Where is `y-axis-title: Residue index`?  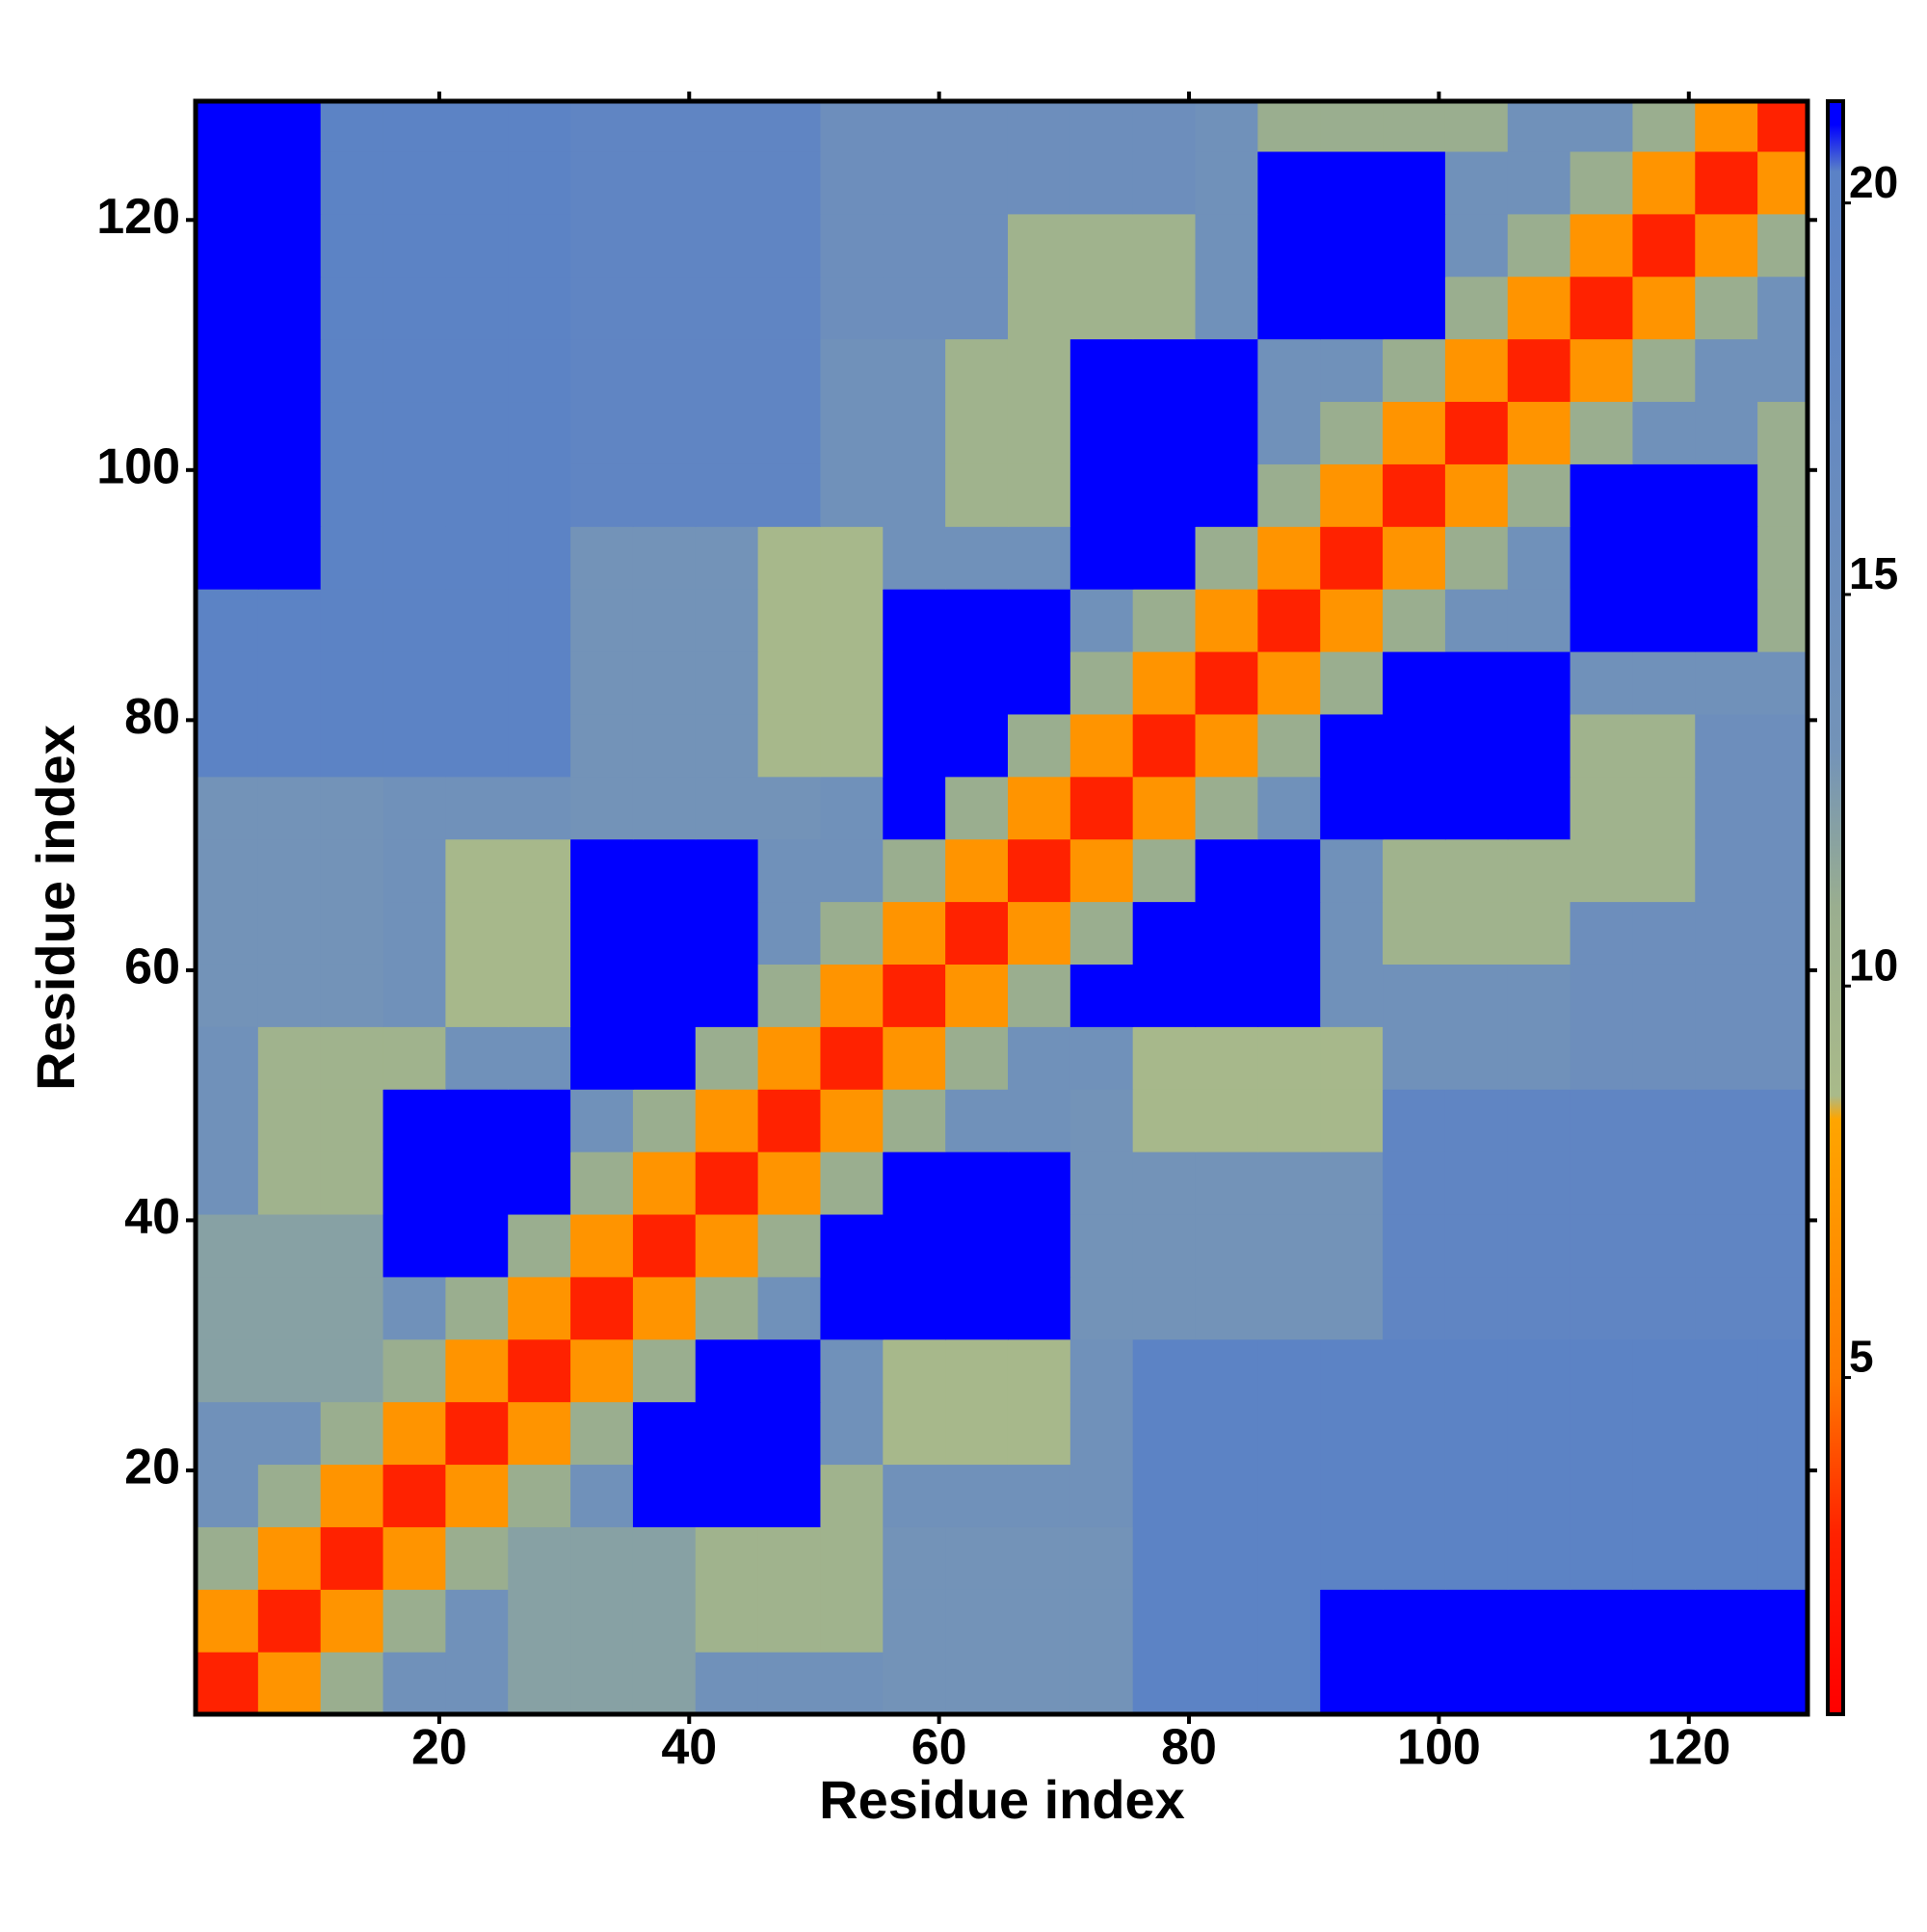
y-axis-title: Residue index is located at coordinates (55, 908).